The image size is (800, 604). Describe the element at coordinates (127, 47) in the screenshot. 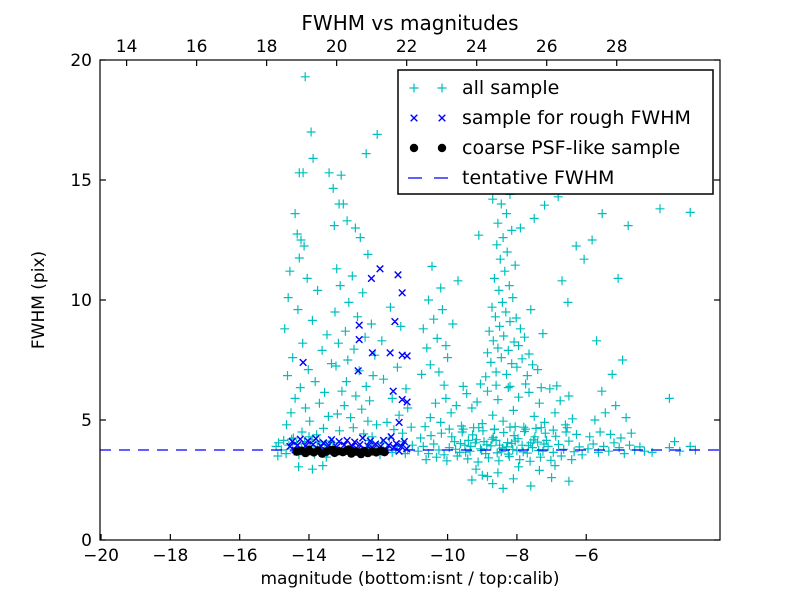

I see `x-tick-label-top: 14` at that location.